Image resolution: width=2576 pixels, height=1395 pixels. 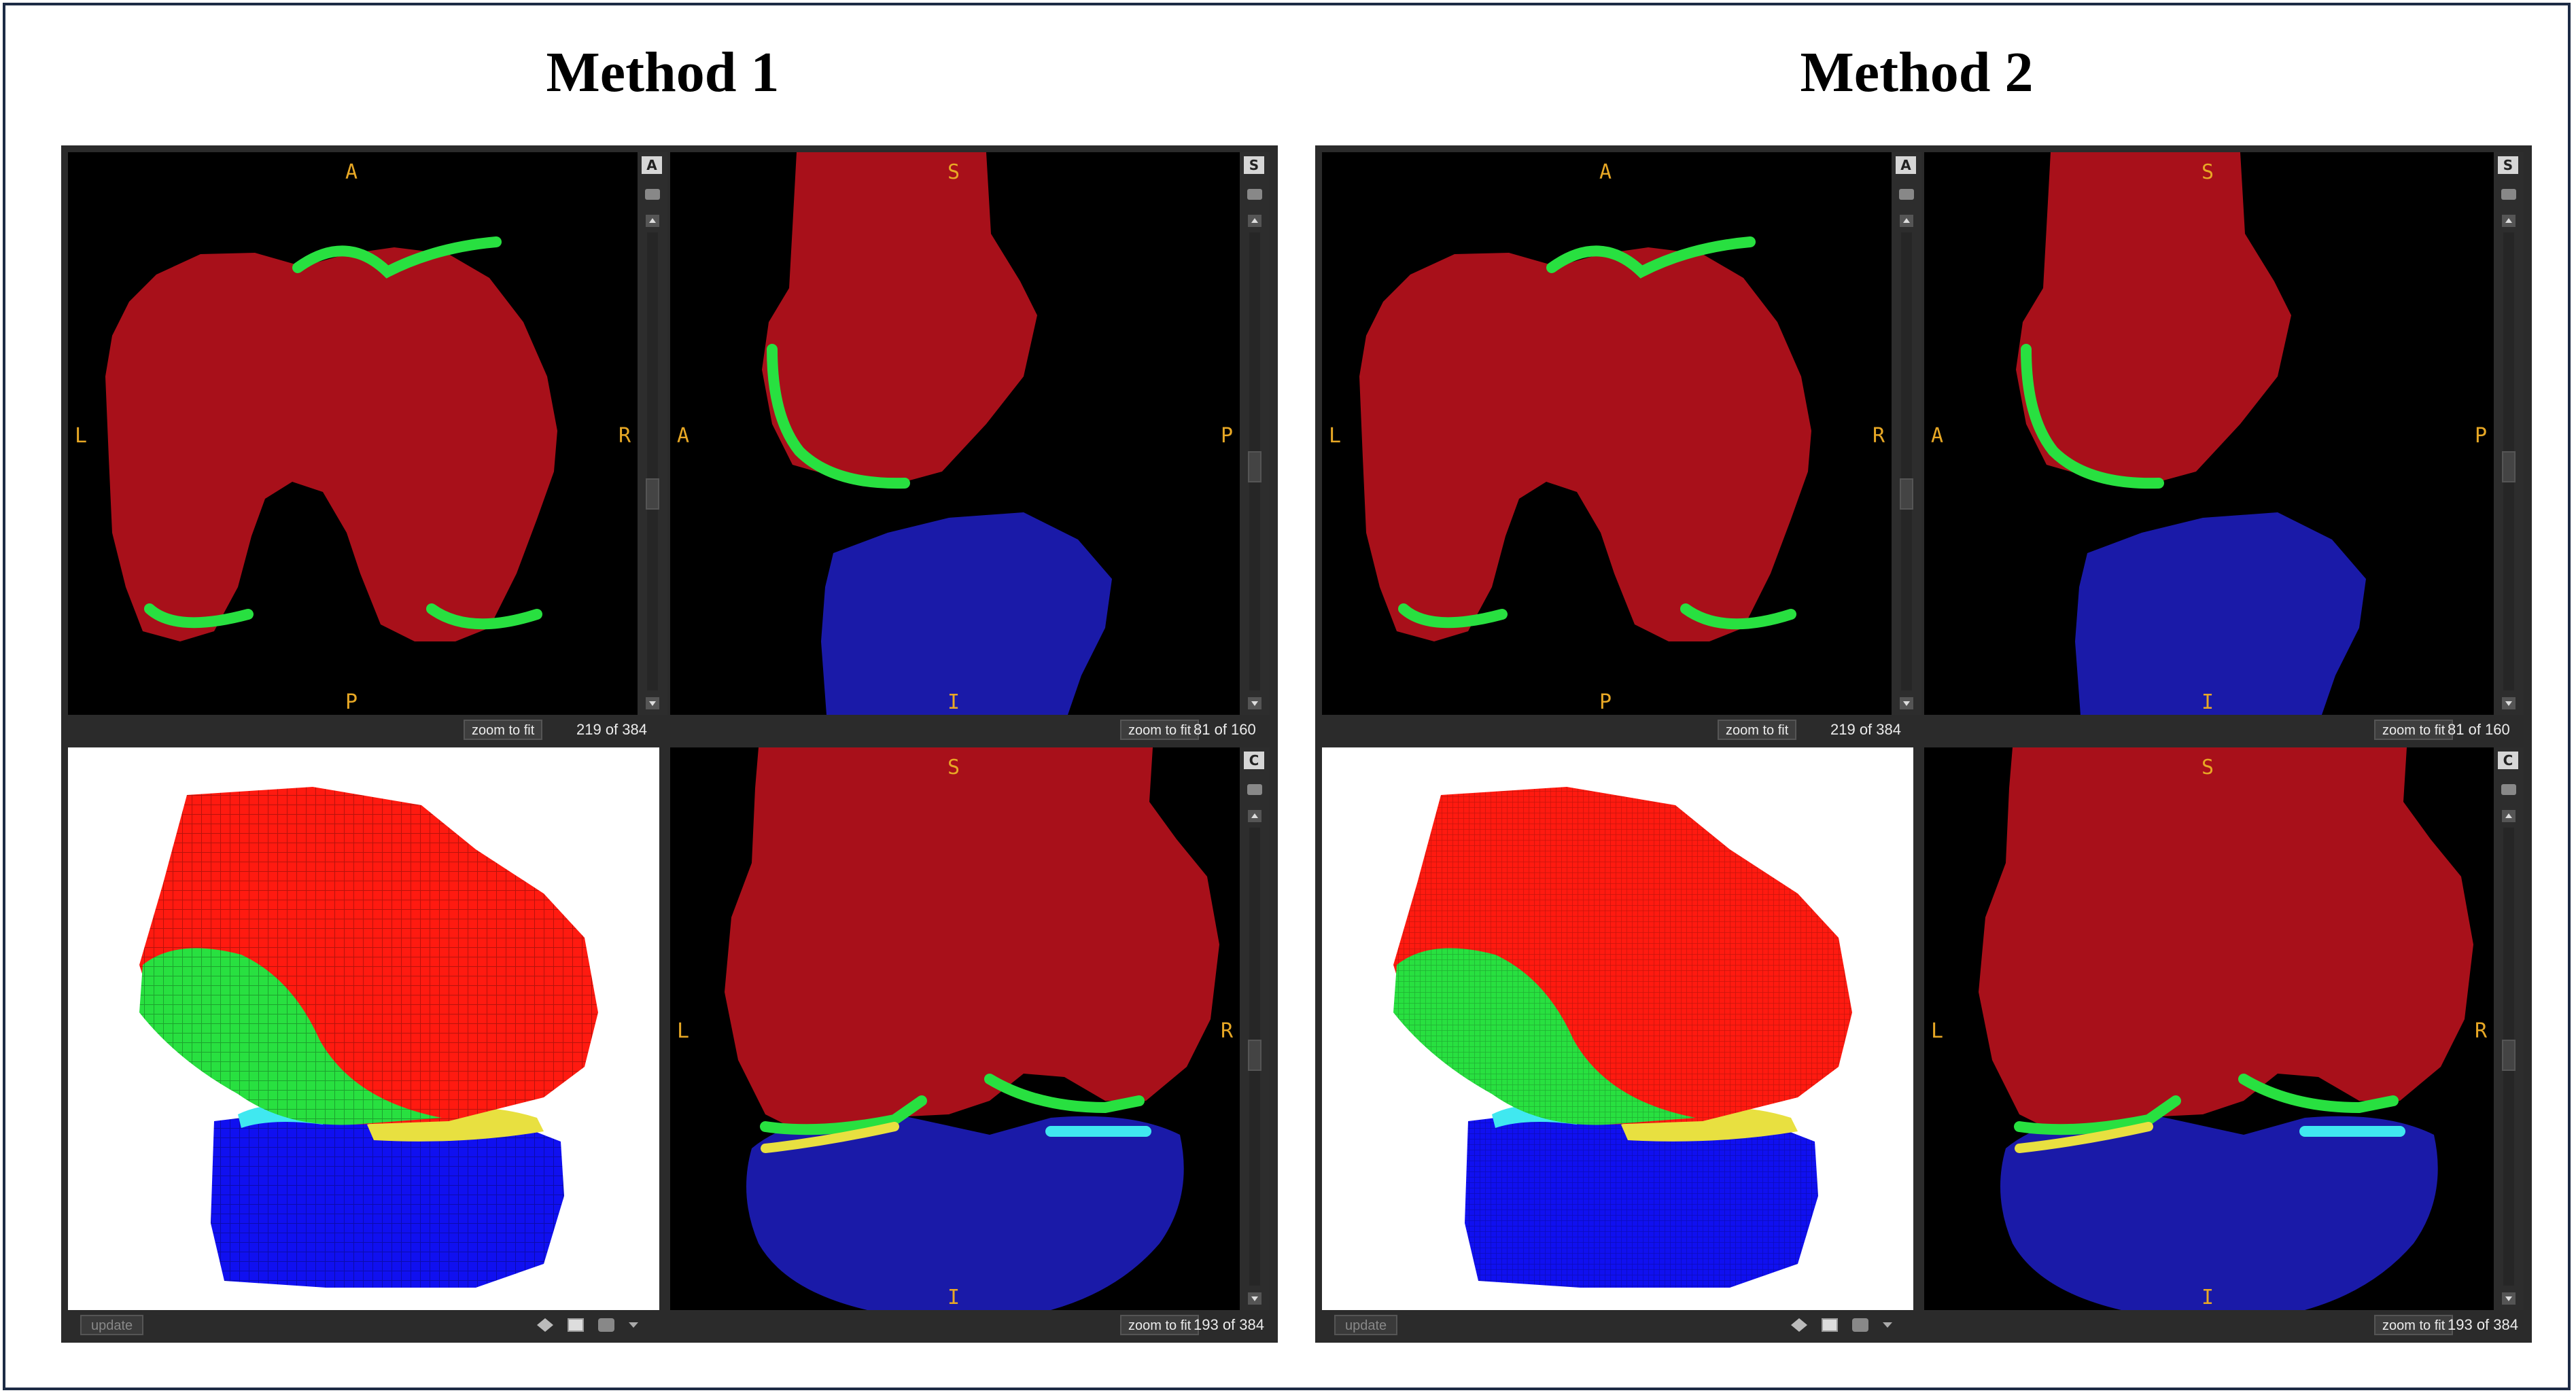 I want to click on orientation-right: P, so click(x=1227, y=436).